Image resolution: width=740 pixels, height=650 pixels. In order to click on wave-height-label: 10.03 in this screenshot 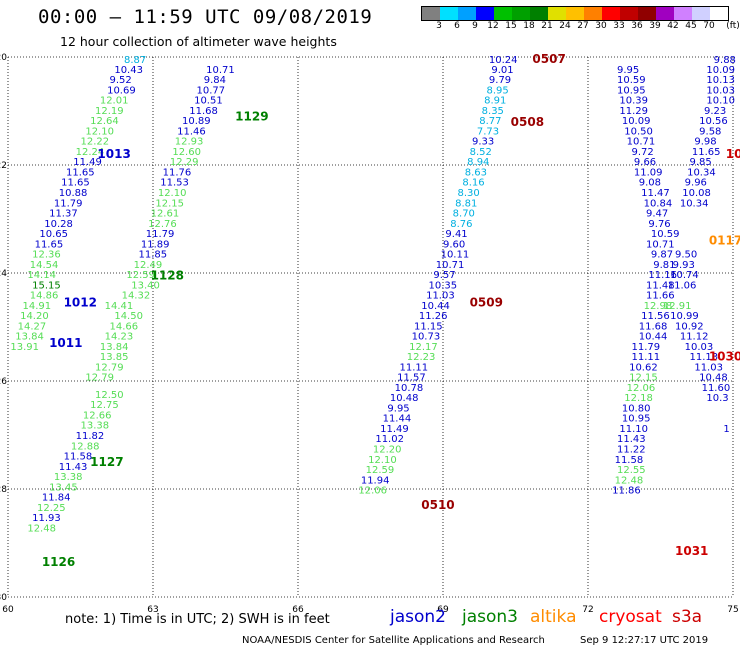, I will do `click(720, 90)`.